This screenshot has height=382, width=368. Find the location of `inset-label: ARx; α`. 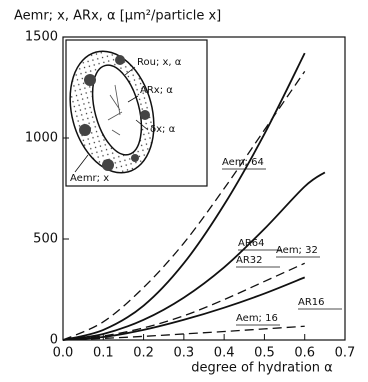

inset-label: ARx; α is located at coordinates (156, 90).